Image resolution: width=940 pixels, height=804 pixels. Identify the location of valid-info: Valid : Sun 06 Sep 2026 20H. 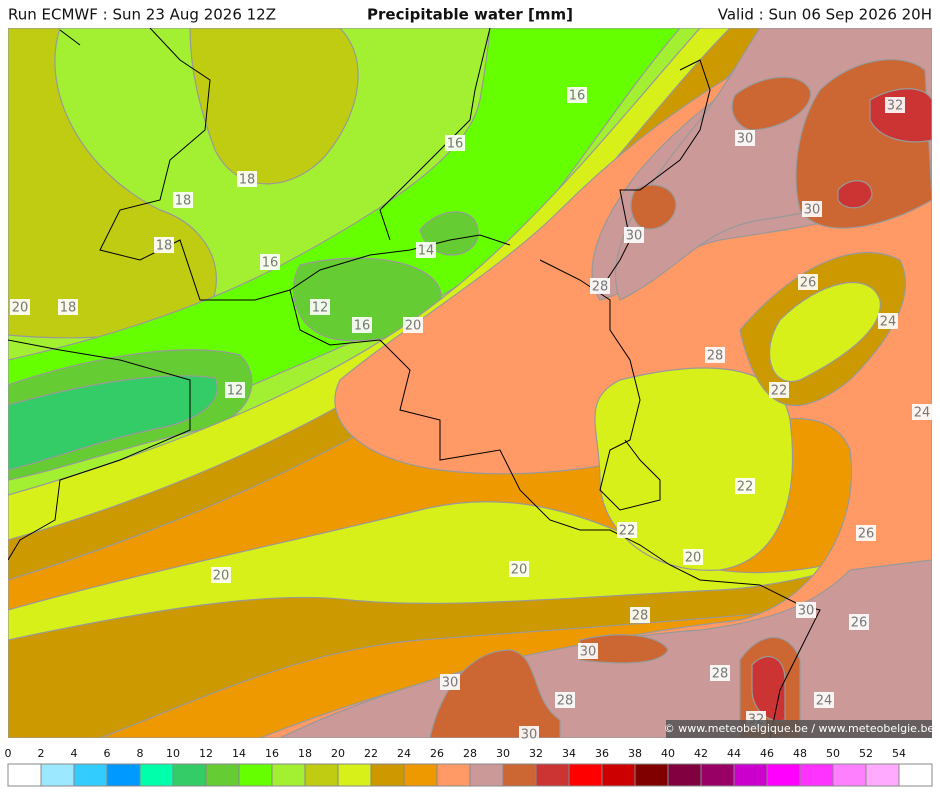
(825, 15).